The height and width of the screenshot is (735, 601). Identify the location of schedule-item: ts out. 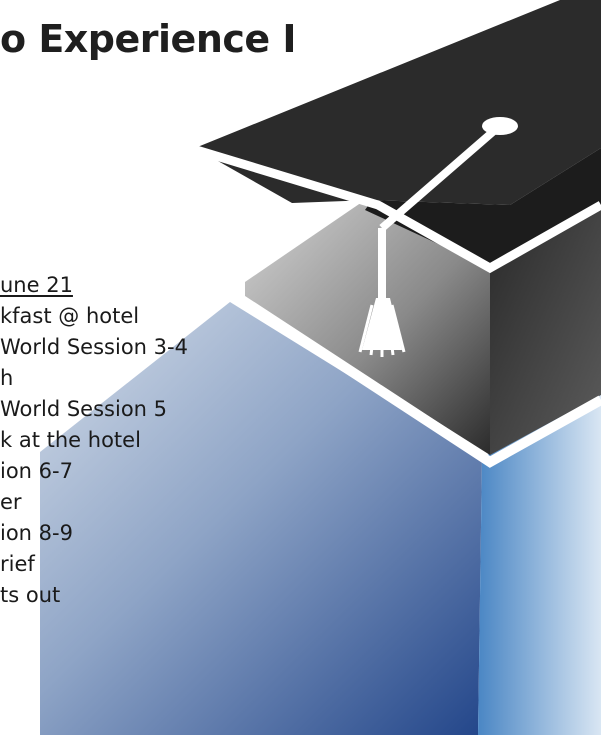
(30, 595).